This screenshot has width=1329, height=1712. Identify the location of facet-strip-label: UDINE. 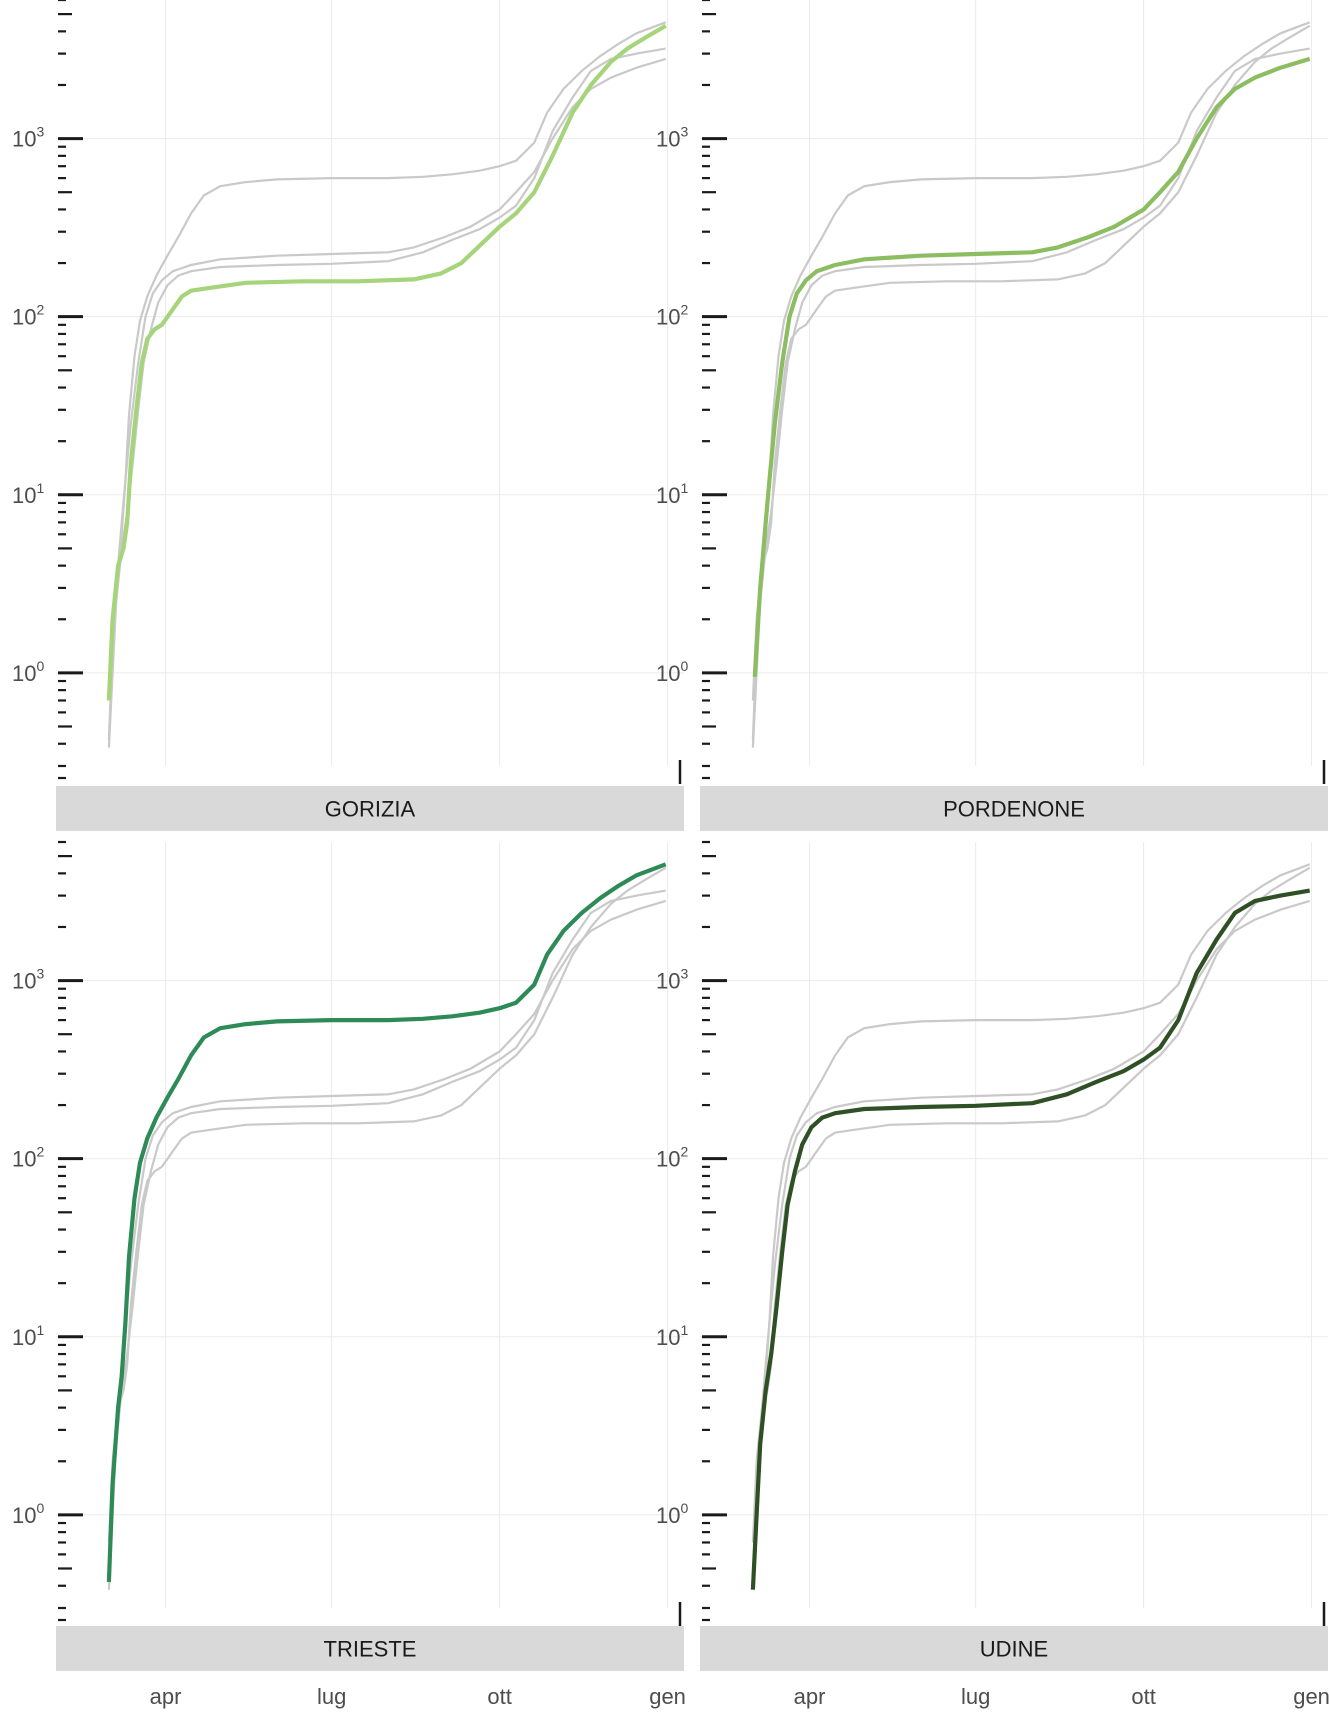
(1014, 1649).